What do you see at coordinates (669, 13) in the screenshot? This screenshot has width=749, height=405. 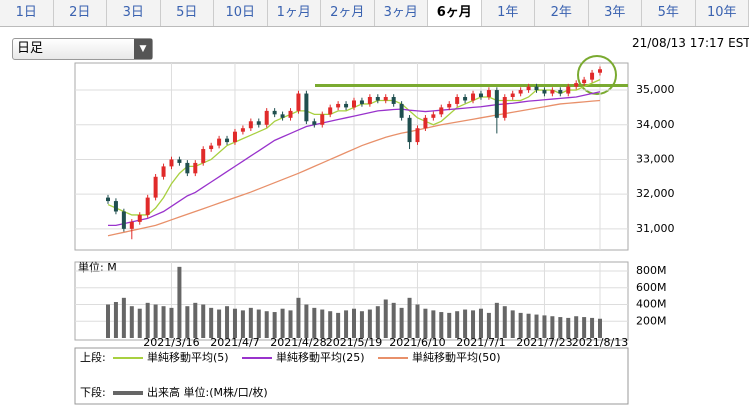 I see `period-tab: 5年` at bounding box center [669, 13].